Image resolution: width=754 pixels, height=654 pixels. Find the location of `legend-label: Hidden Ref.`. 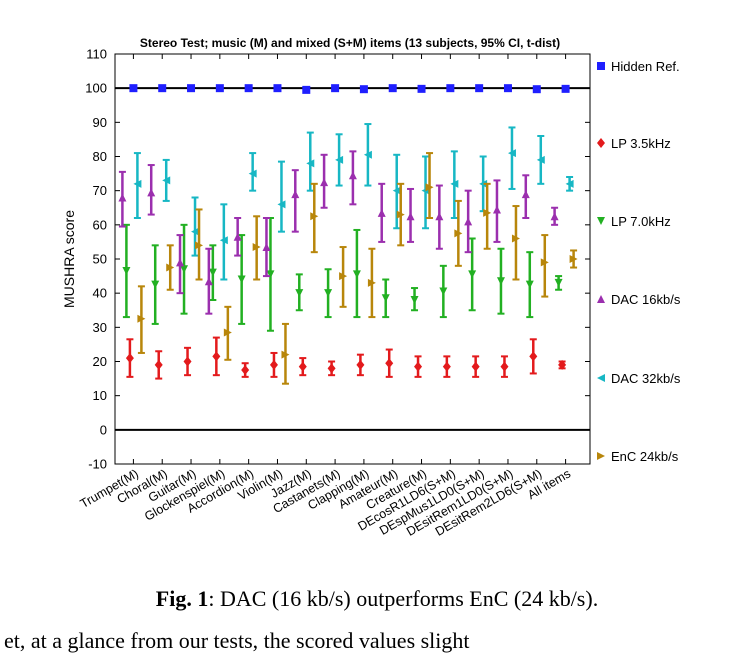

legend-label: Hidden Ref. is located at coordinates (645, 66).